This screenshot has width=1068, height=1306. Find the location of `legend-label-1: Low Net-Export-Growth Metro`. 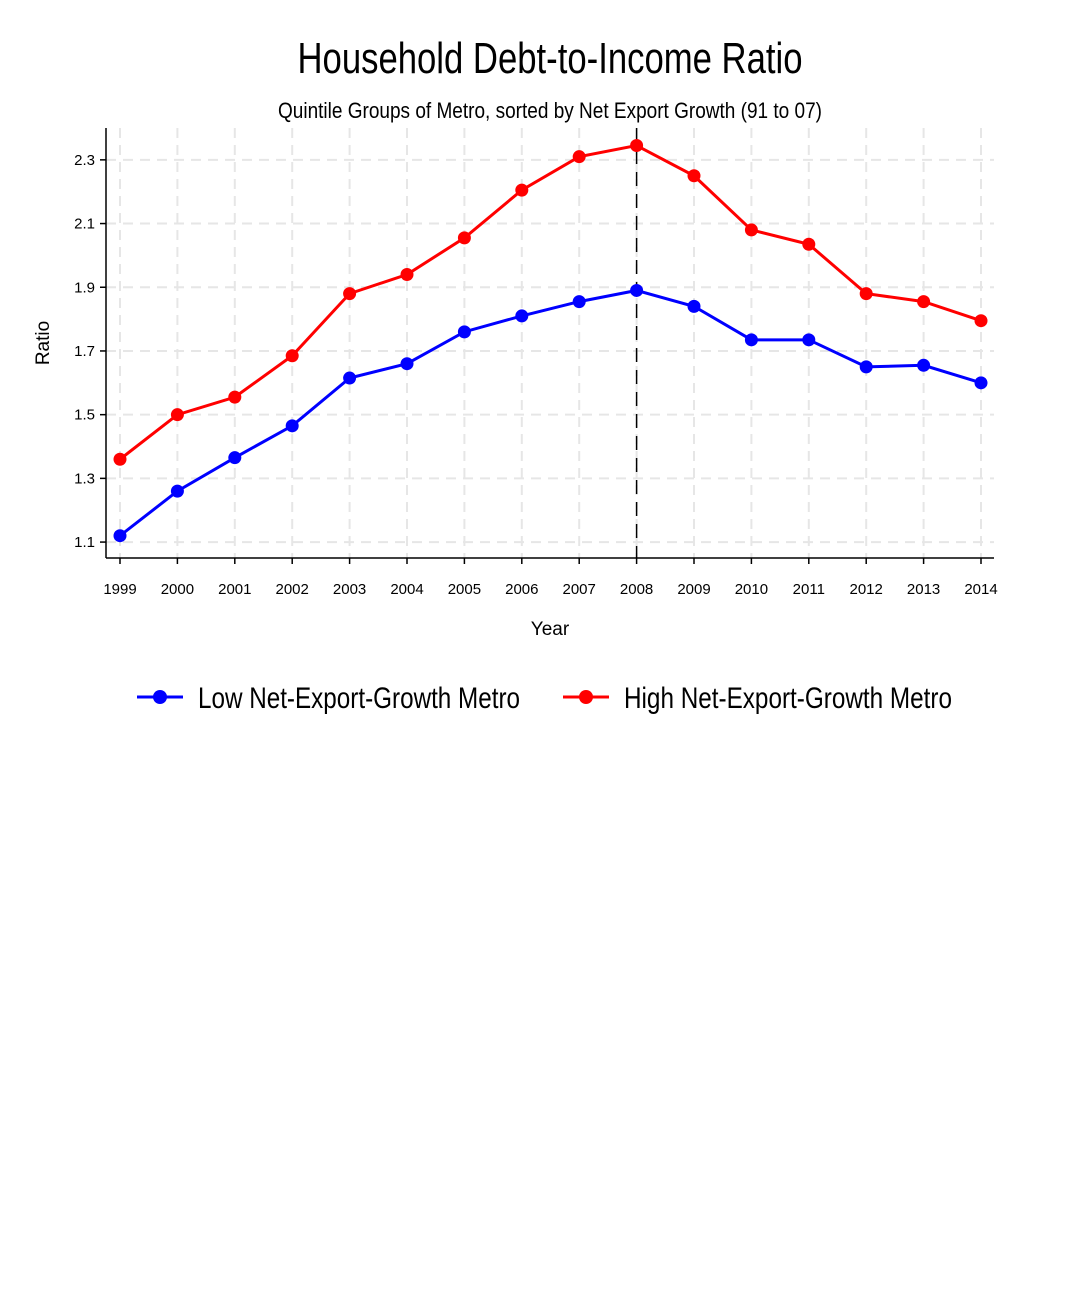

legend-label-1: Low Net-Export-Growth Metro is located at coordinates (359, 698).